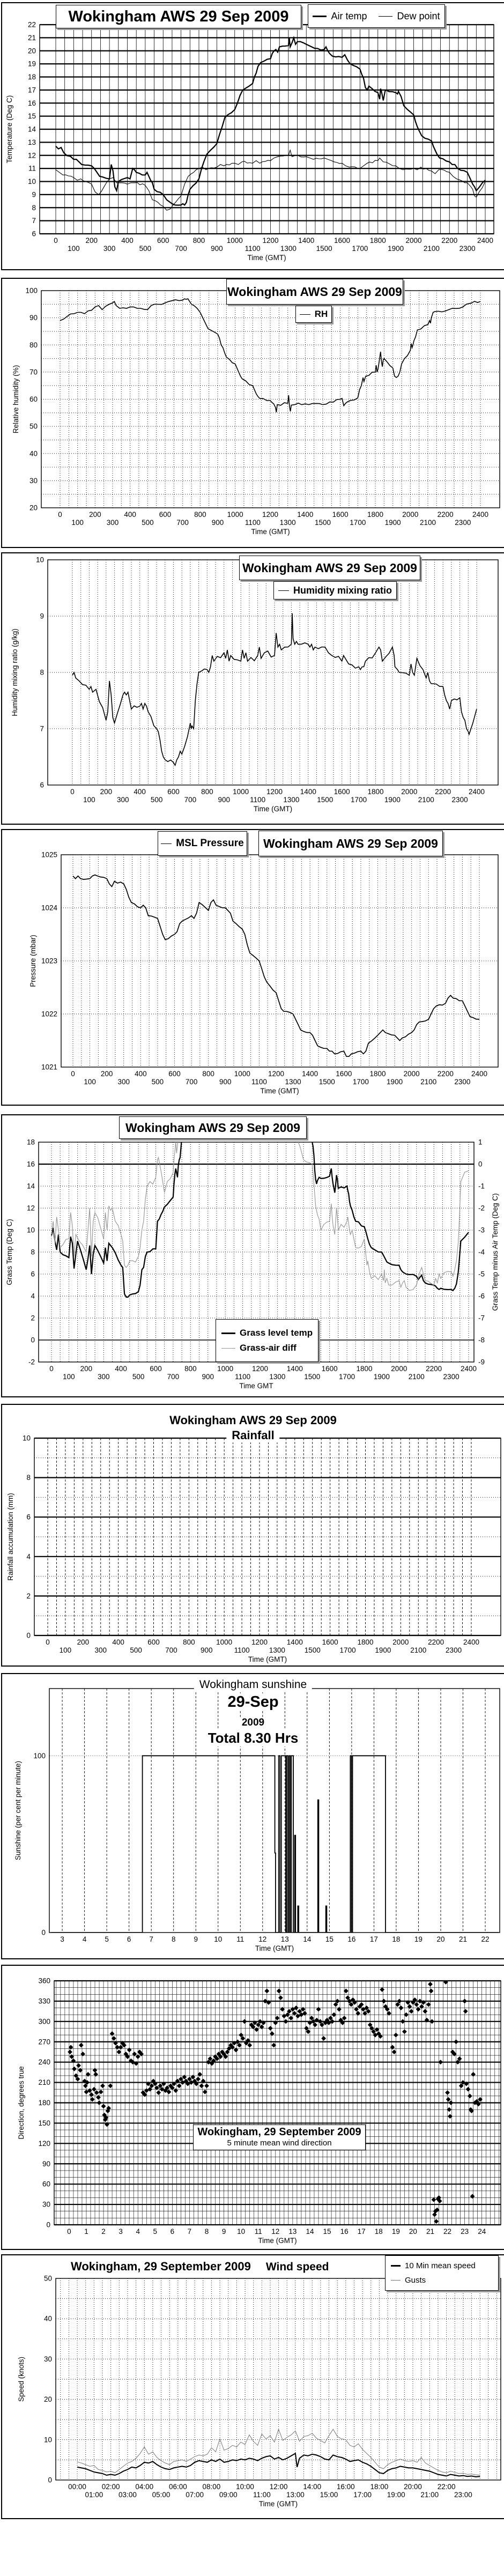 The image size is (504, 2576). I want to click on svg-text: -4, so click(481, 1252).